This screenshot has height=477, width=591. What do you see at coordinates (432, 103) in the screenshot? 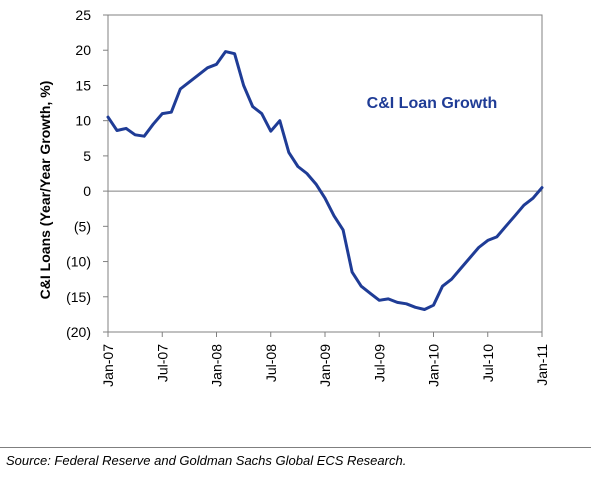
I see `series-label: C&I Loan Growth` at bounding box center [432, 103].